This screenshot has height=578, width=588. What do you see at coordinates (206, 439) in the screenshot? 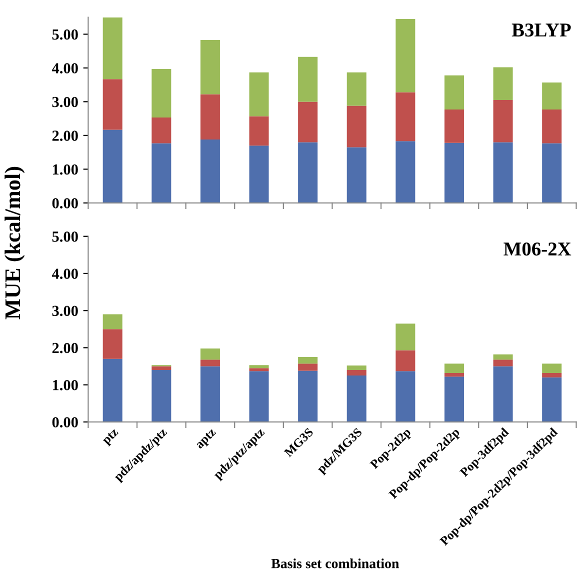
I see `x-tick-label: aptz` at bounding box center [206, 439].